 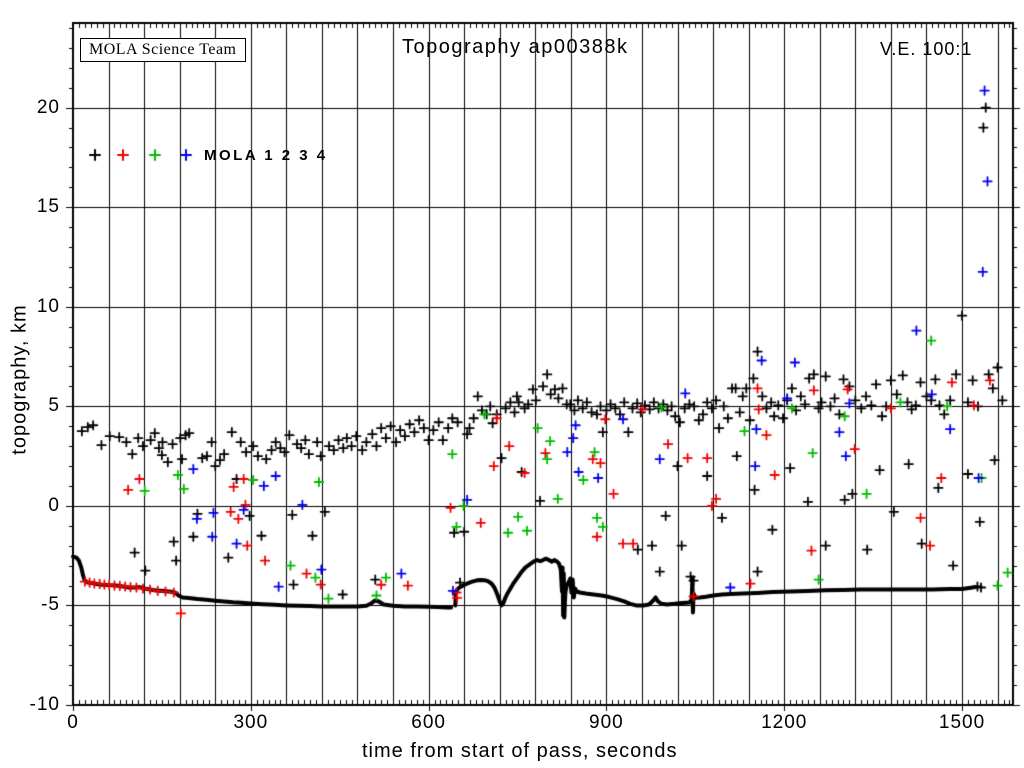 I want to click on x-tick-label: 0, so click(x=73, y=722).